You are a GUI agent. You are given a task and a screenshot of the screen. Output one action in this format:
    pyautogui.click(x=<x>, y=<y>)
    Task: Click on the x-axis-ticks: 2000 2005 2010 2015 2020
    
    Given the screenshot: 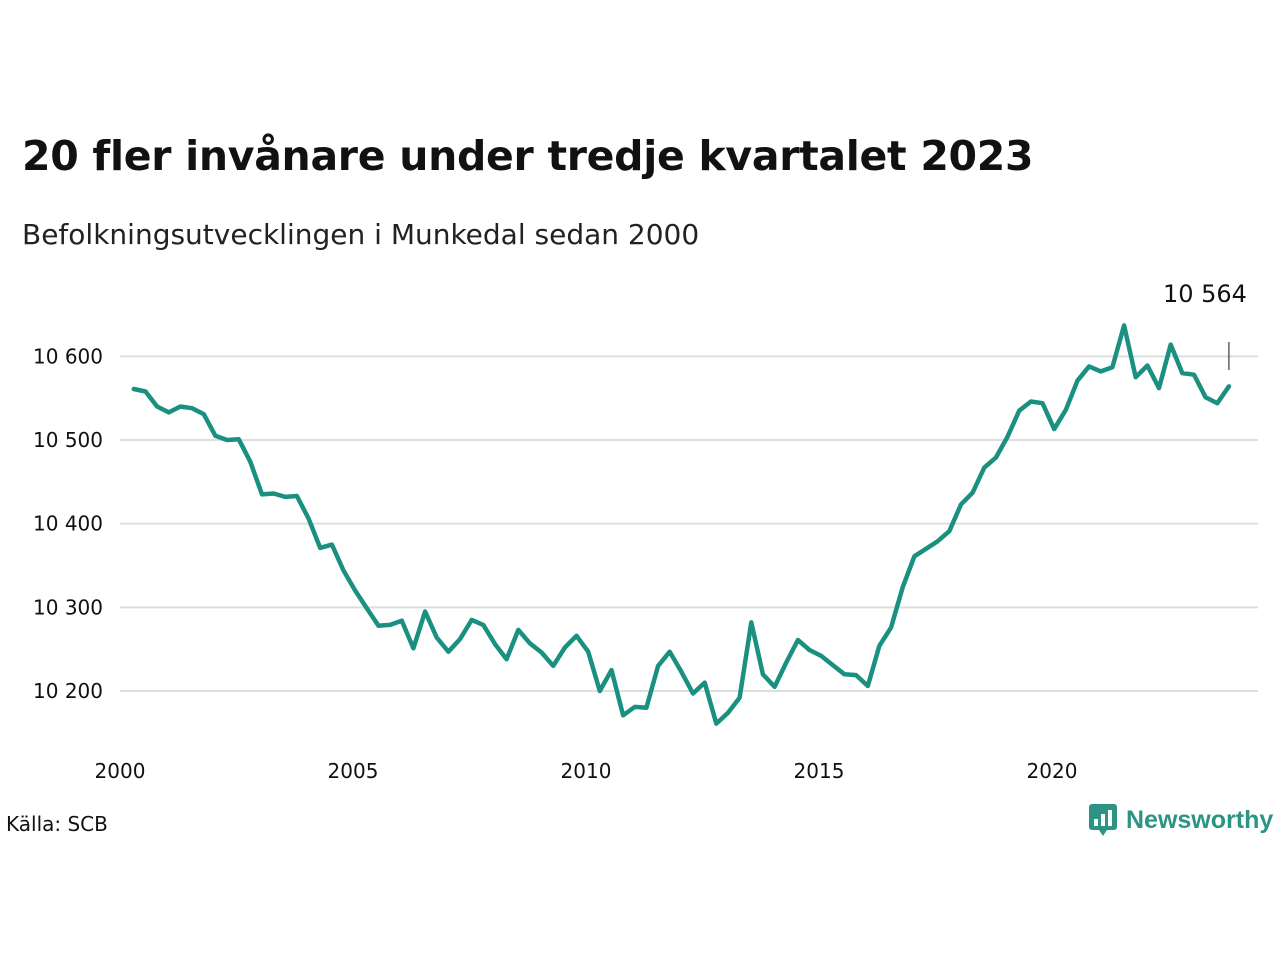 What is the action you would take?
    pyautogui.click(x=586, y=771)
    